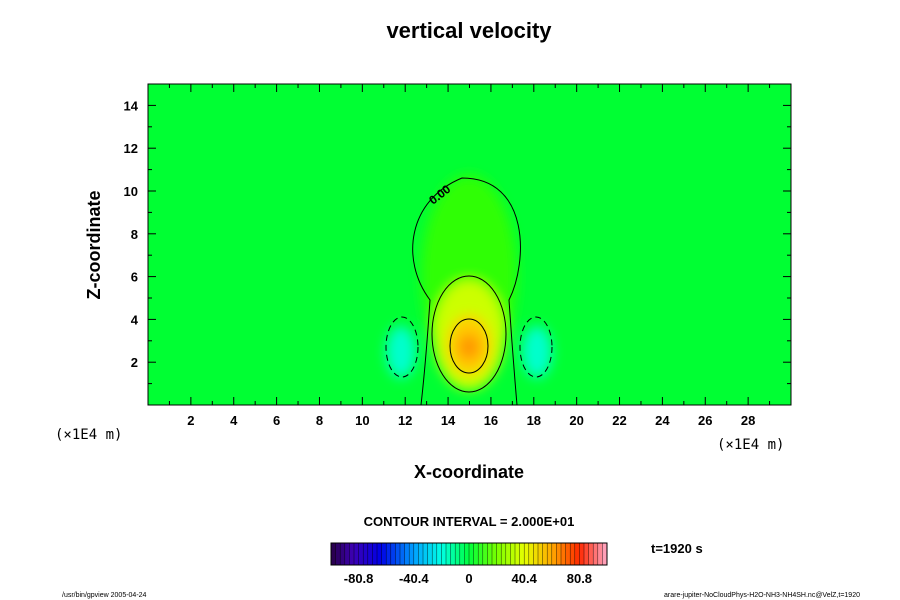 Image resolution: width=900 pixels, height=600 pixels. What do you see at coordinates (537, 352) in the screenshot?
I see `right-downdraft-shading` at bounding box center [537, 352].